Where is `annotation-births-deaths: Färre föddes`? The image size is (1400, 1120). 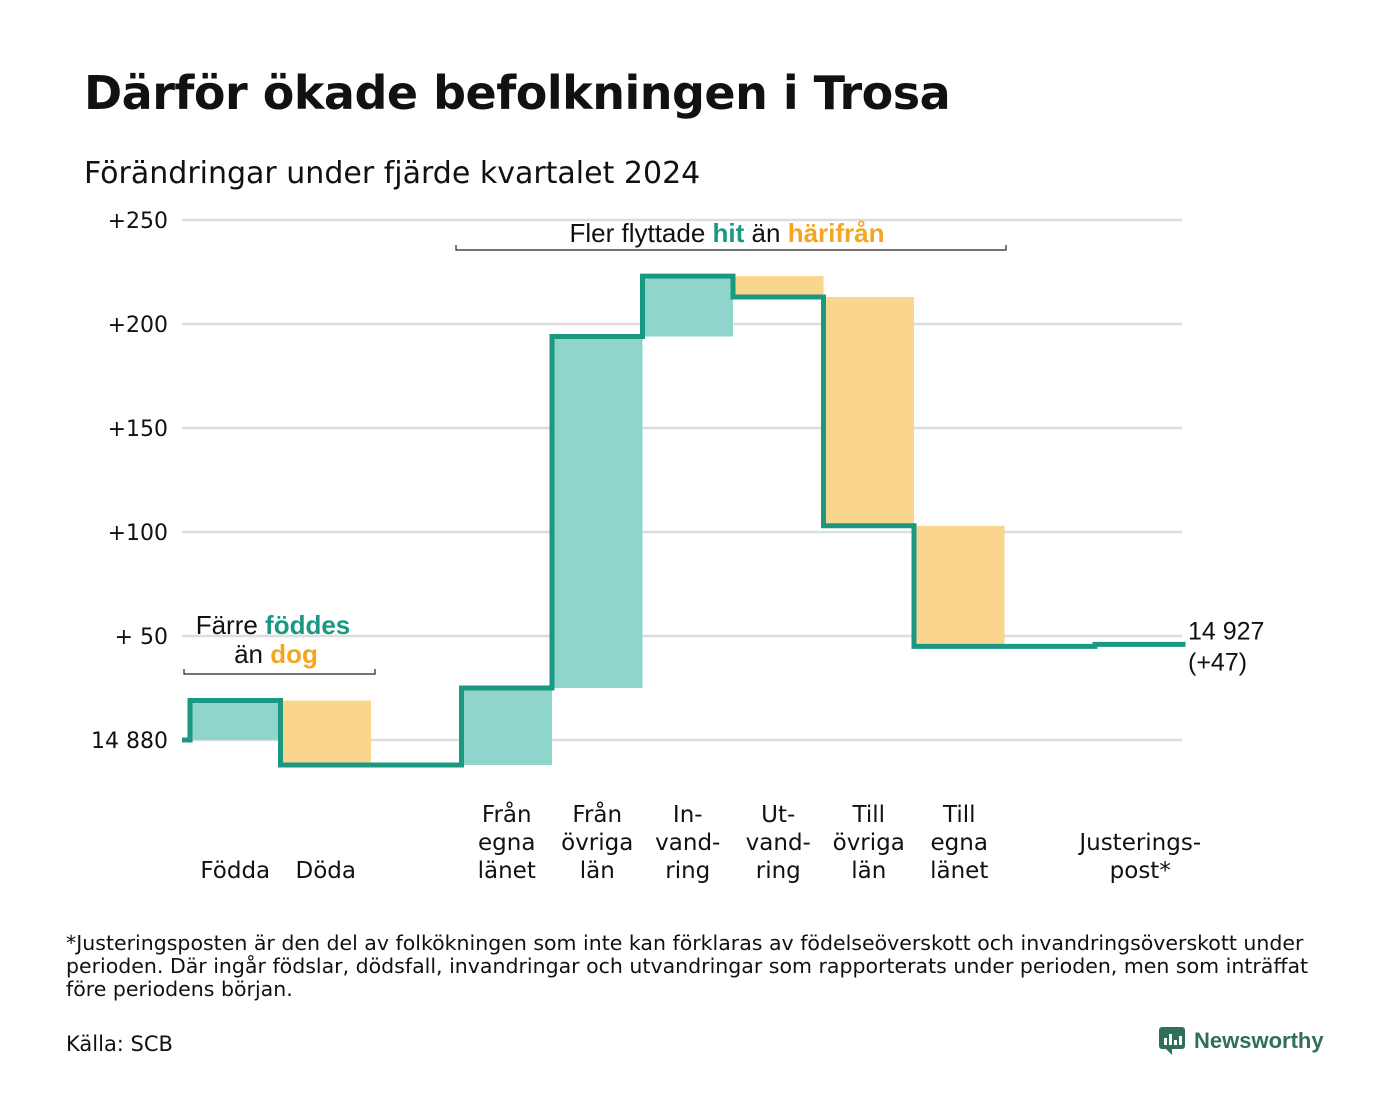 annotation-births-deaths: Färre föddes is located at coordinates (273, 625).